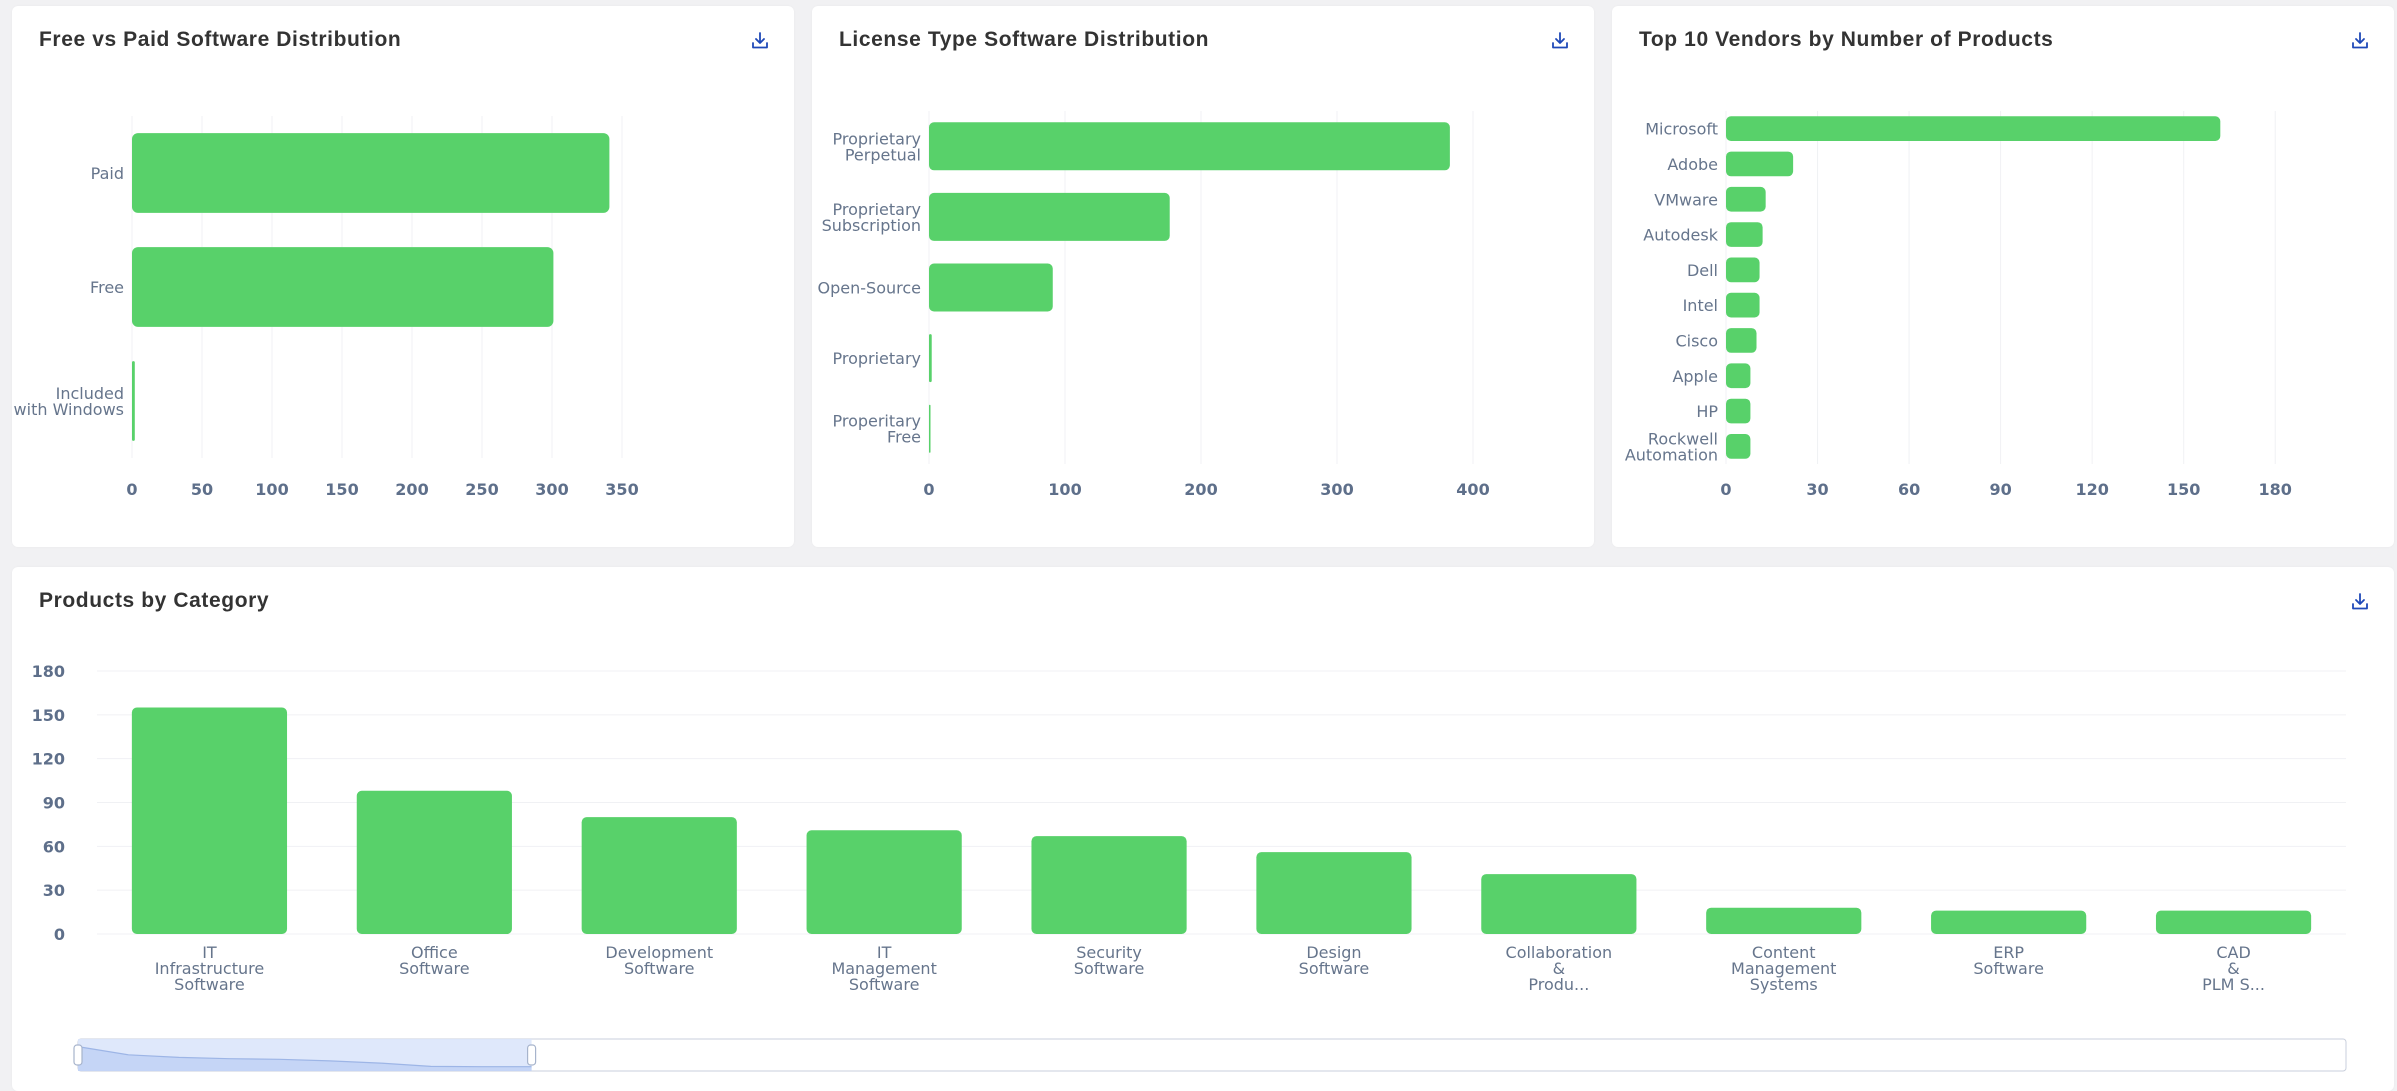 Image resolution: width=2397 pixels, height=1091 pixels. I want to click on bar-proprietary-subscription, so click(1049, 216).